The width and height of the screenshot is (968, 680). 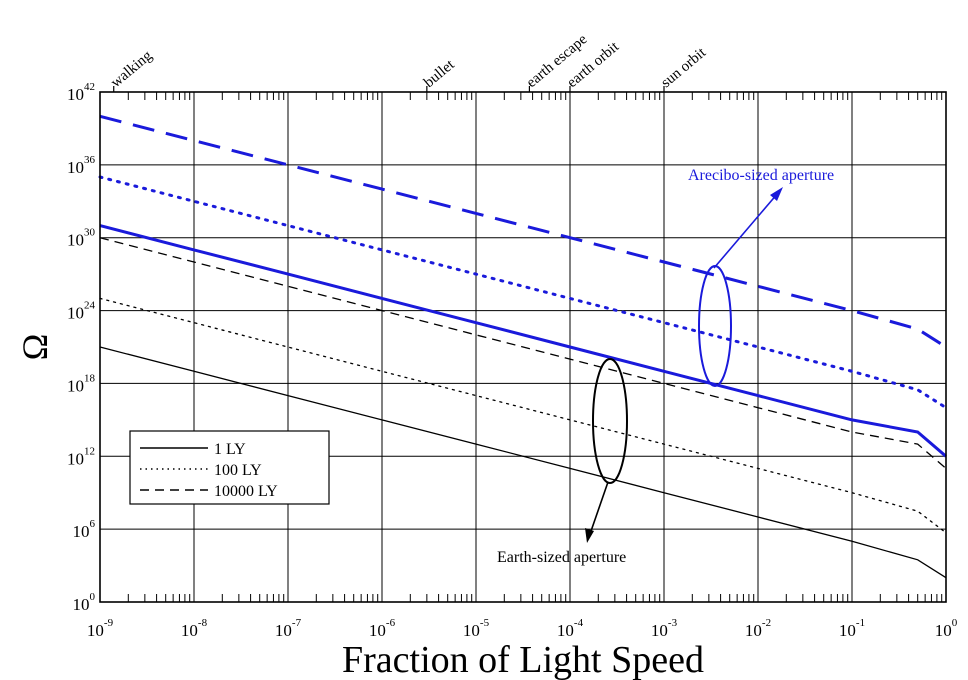 I want to click on y-tick-labels: 10⁰ 10⁶ 1012 1018 1024 1030 1036 1042, so click(x=81, y=347).